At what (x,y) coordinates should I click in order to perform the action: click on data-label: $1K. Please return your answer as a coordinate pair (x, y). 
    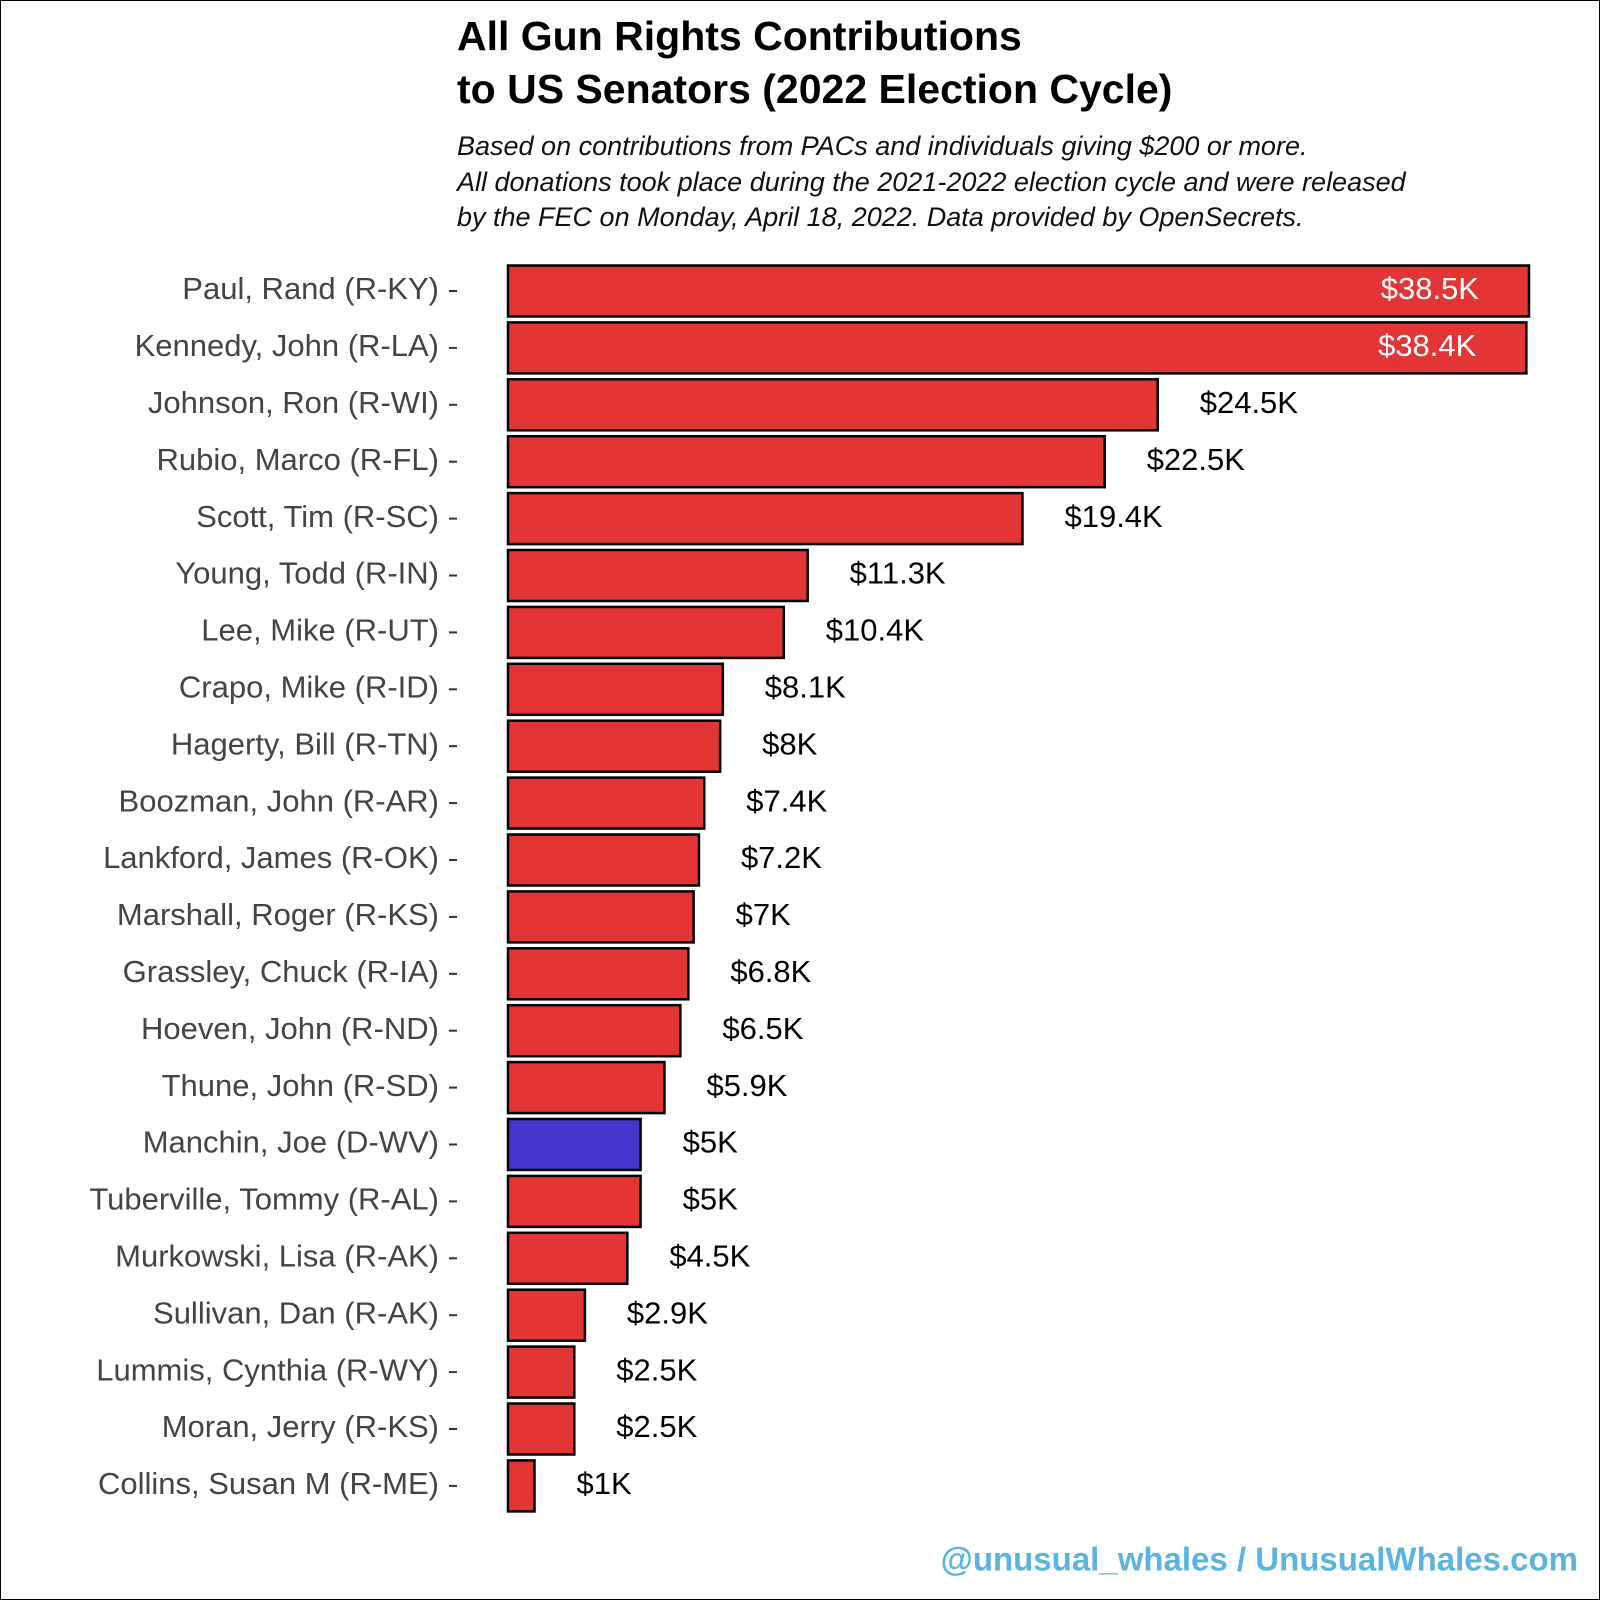
    Looking at the image, I should click on (604, 1483).